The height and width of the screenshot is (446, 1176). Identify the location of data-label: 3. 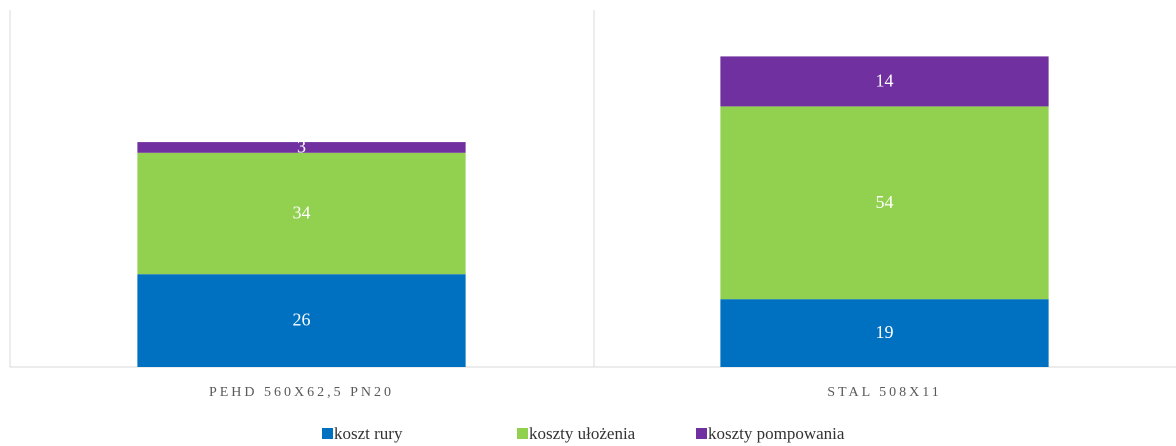
(301, 147).